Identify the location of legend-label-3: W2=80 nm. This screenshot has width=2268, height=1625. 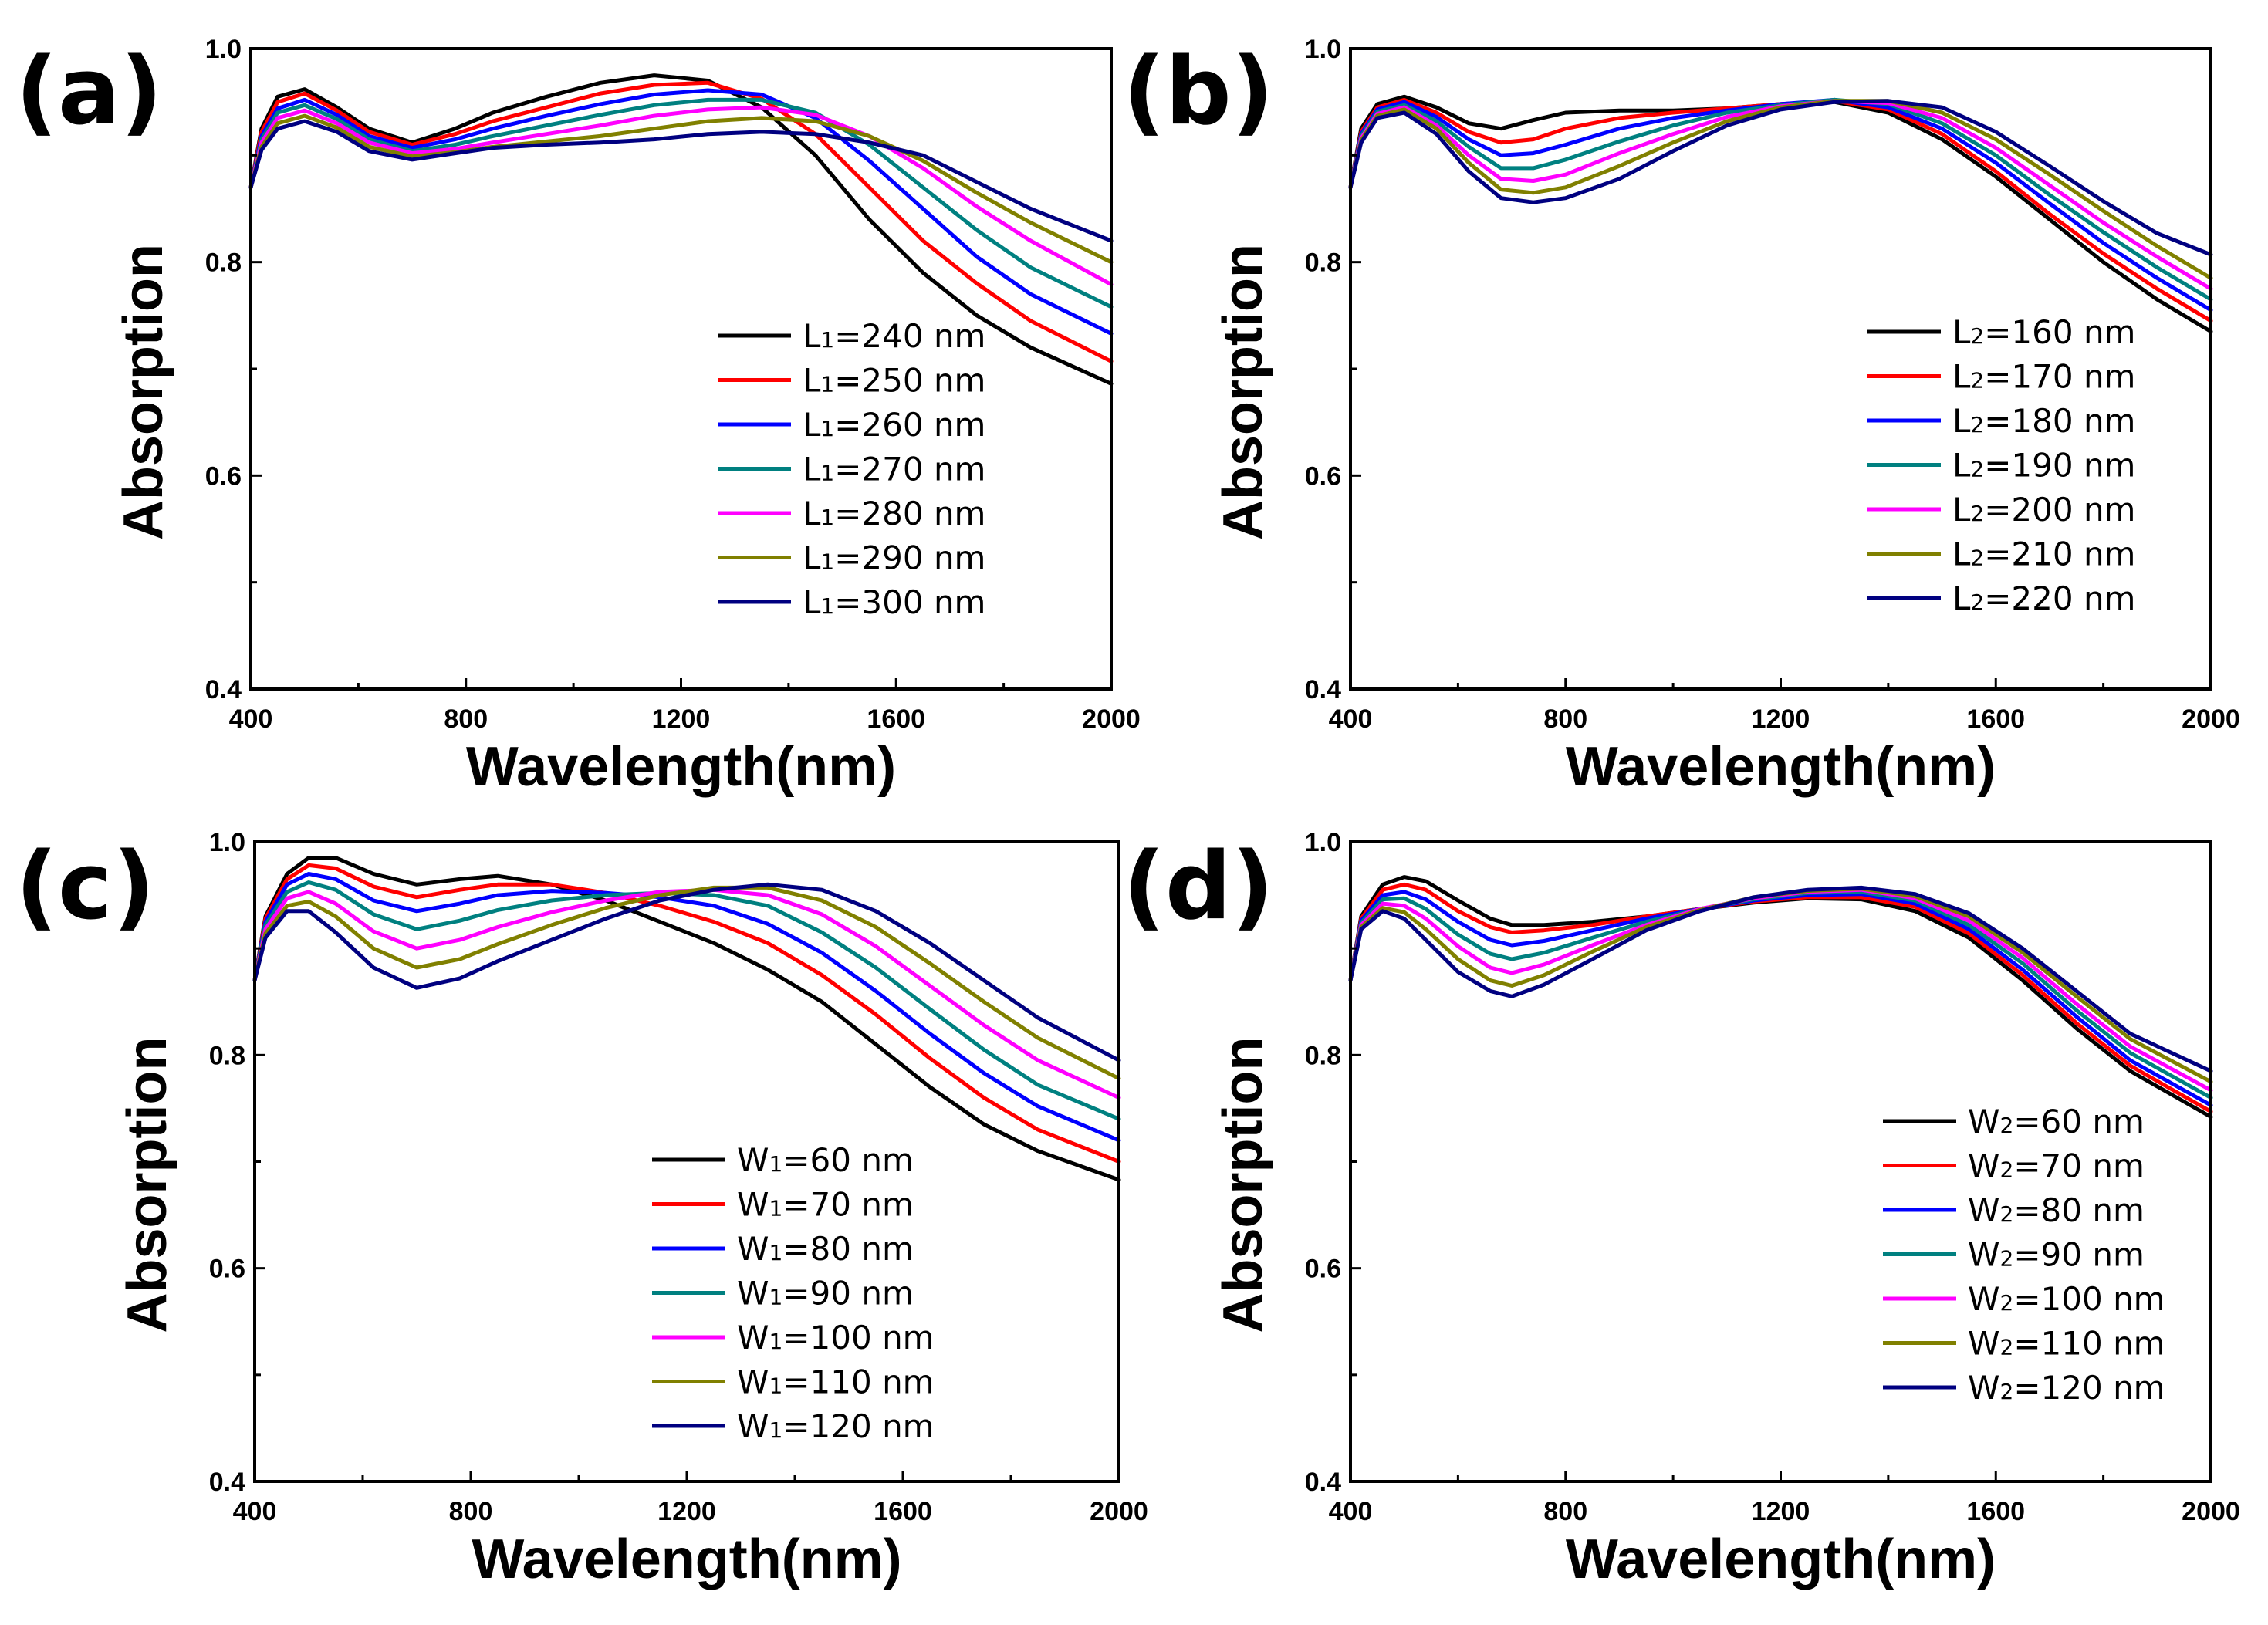
(2056, 1210).